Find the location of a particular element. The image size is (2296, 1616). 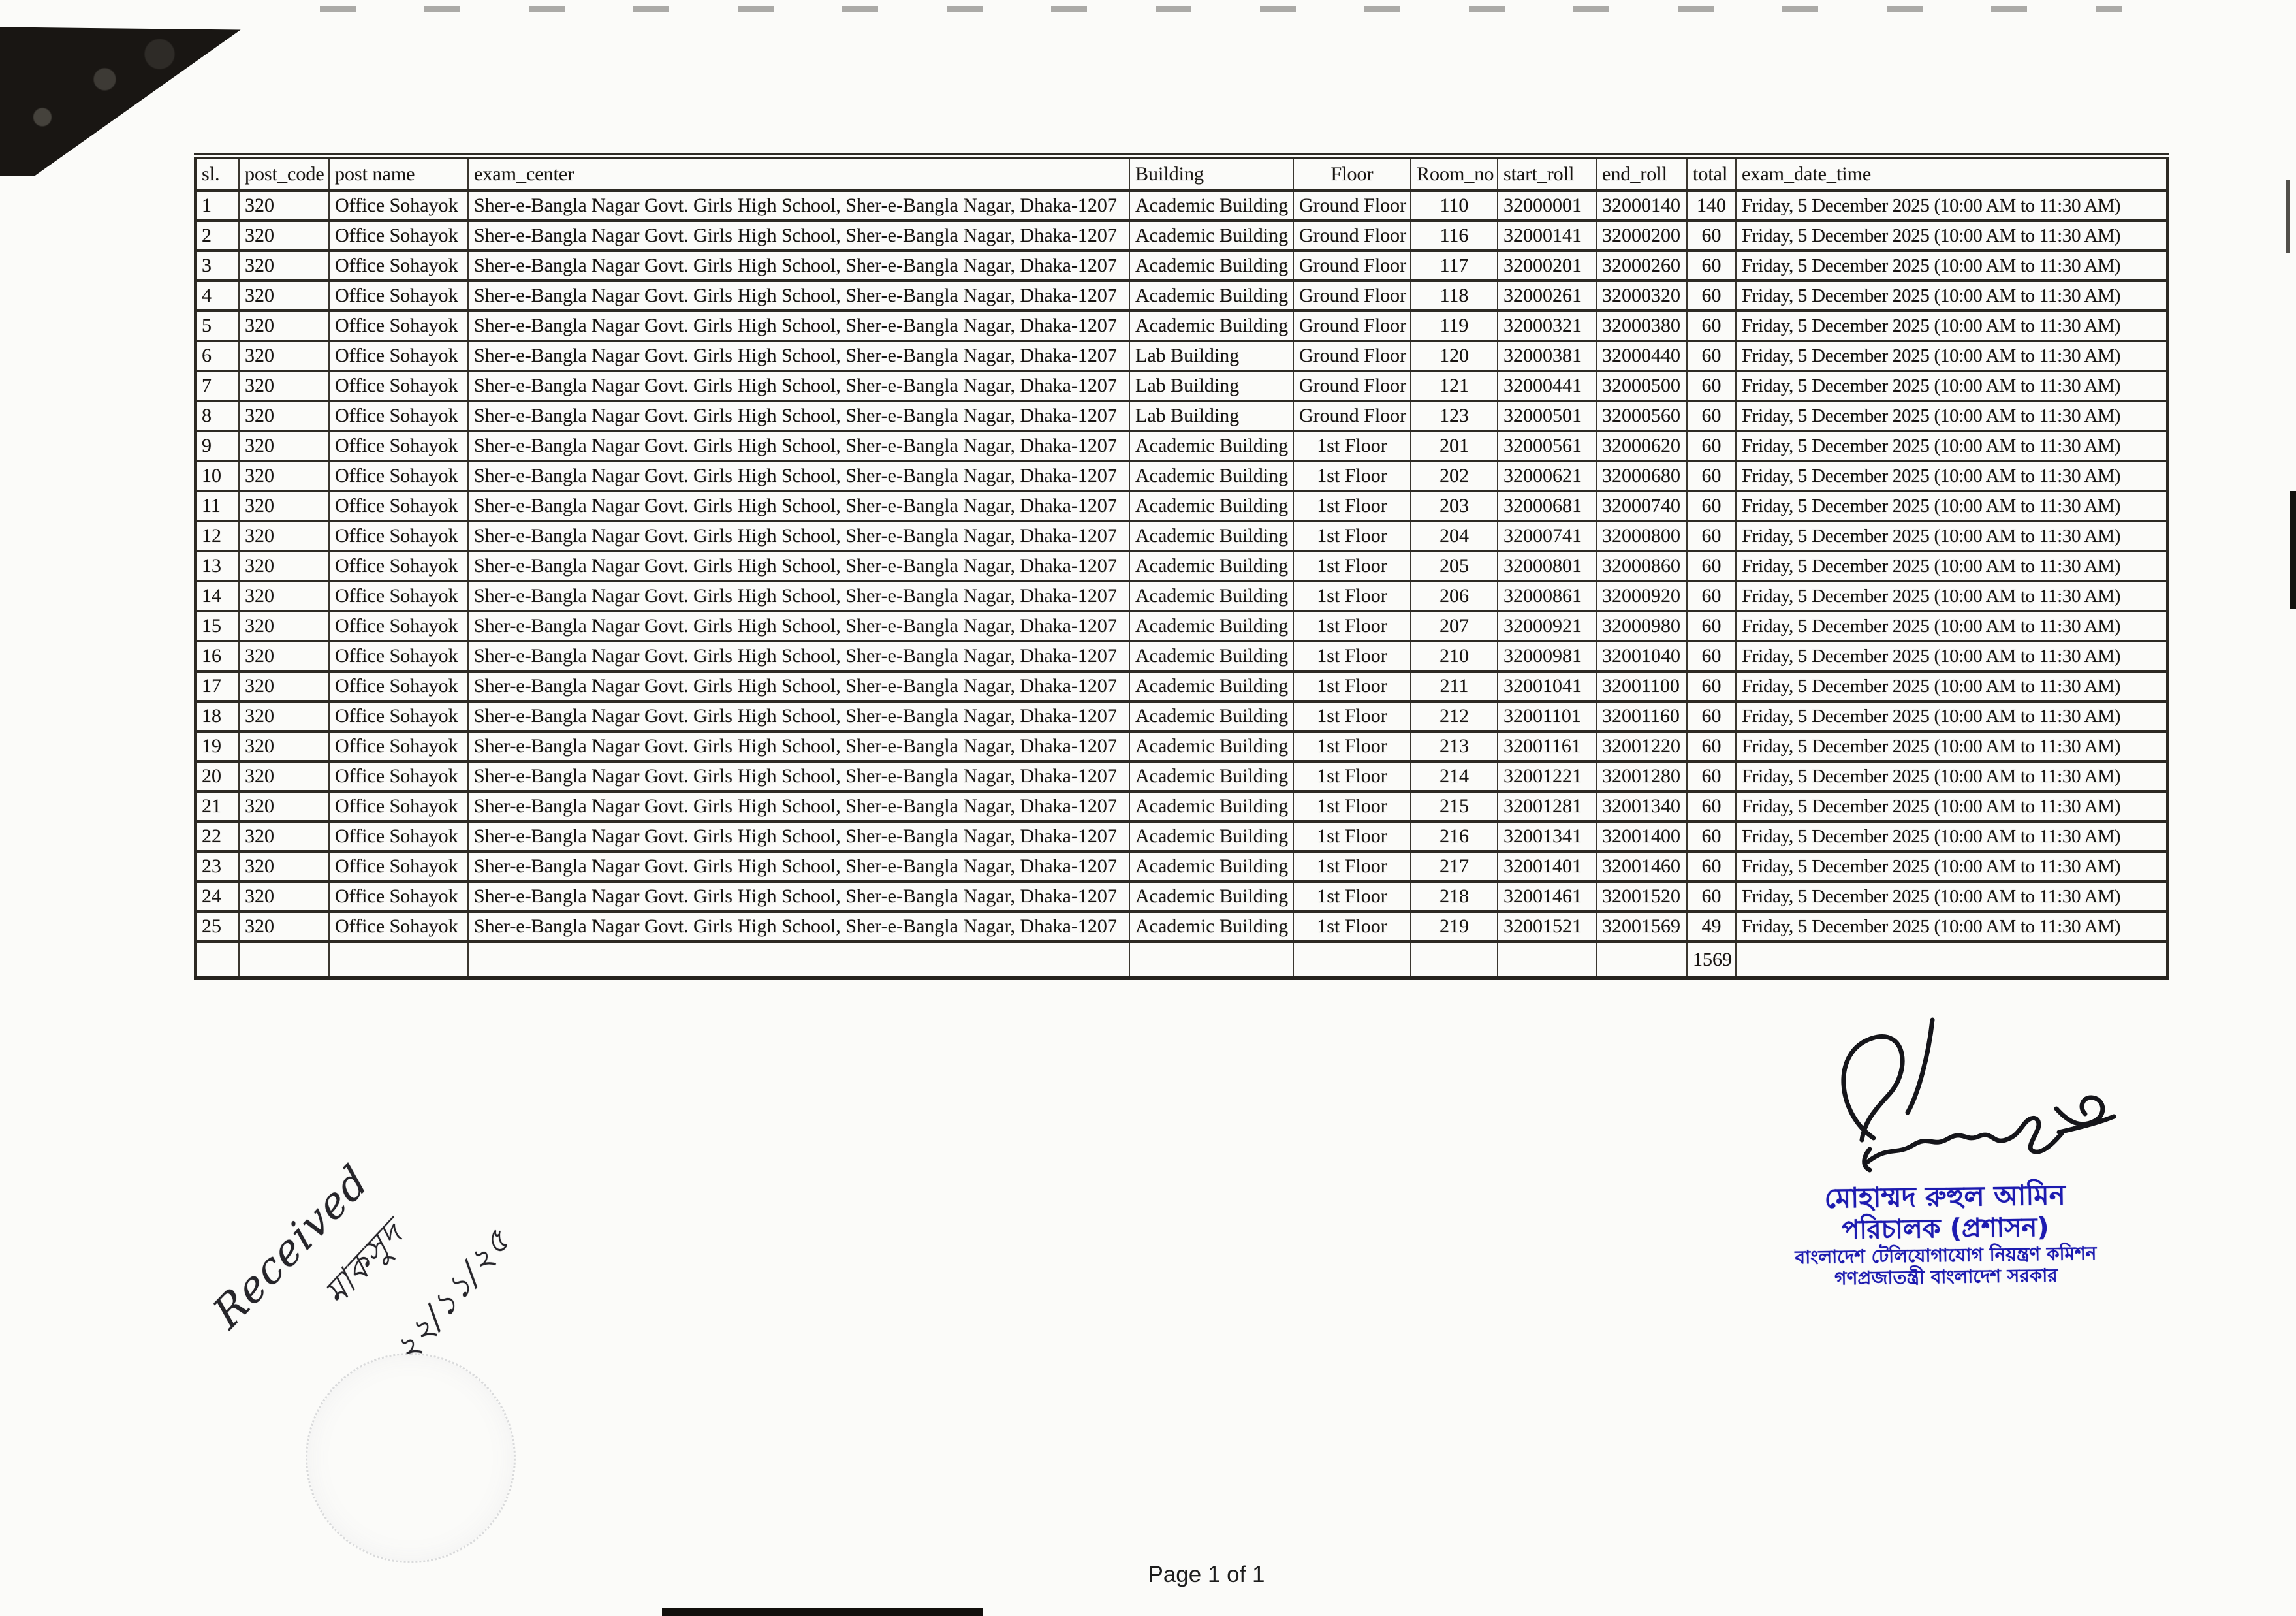

table-cell: 118 is located at coordinates (1454, 295).